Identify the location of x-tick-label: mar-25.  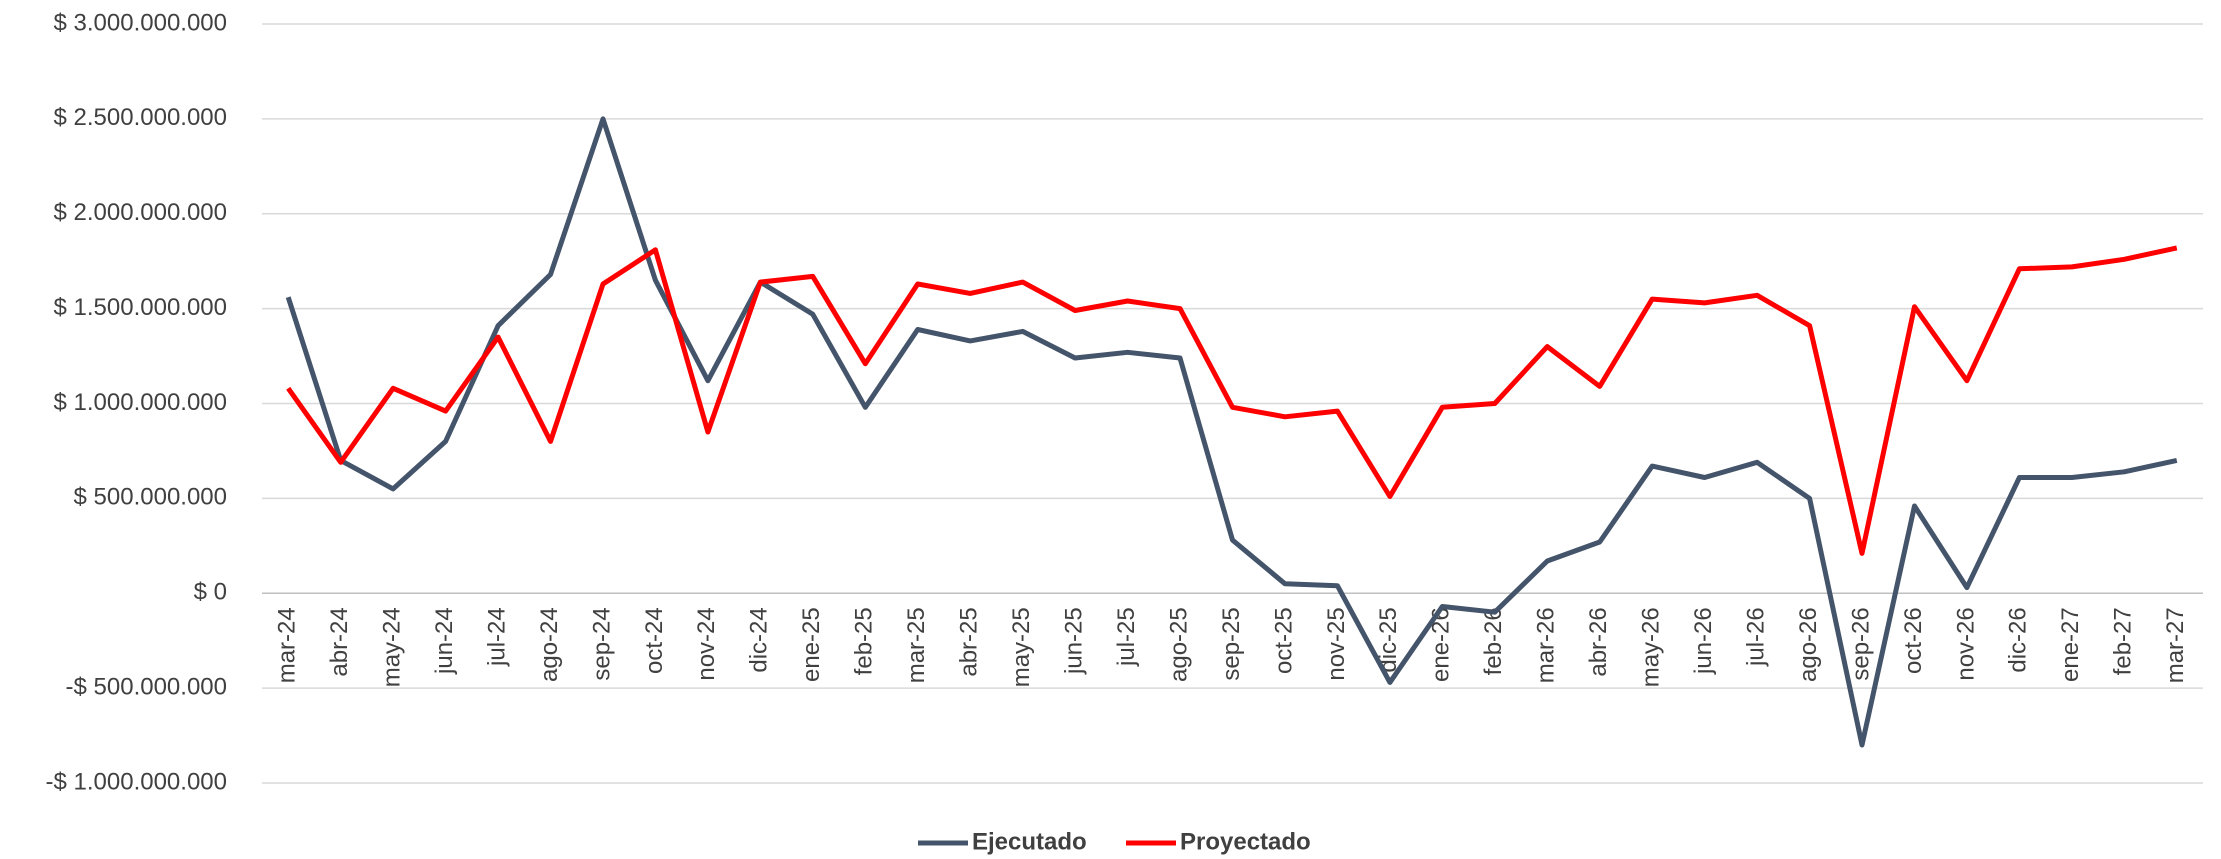
(916, 645).